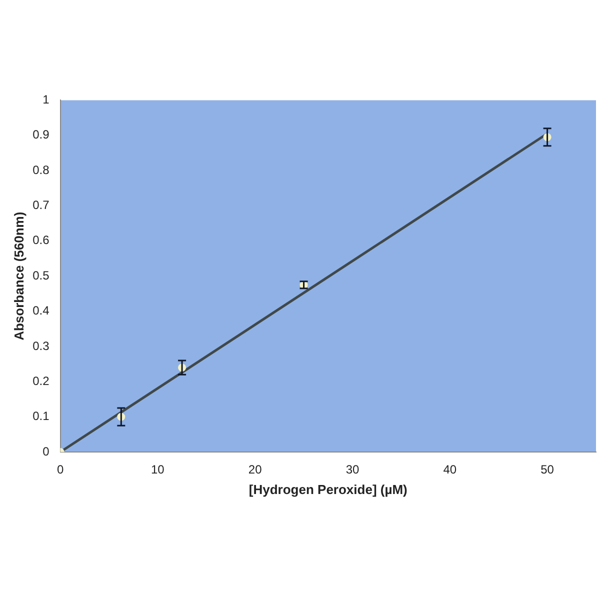 The width and height of the screenshot is (600, 600). I want to click on x-tick-label: 20, so click(255, 469).